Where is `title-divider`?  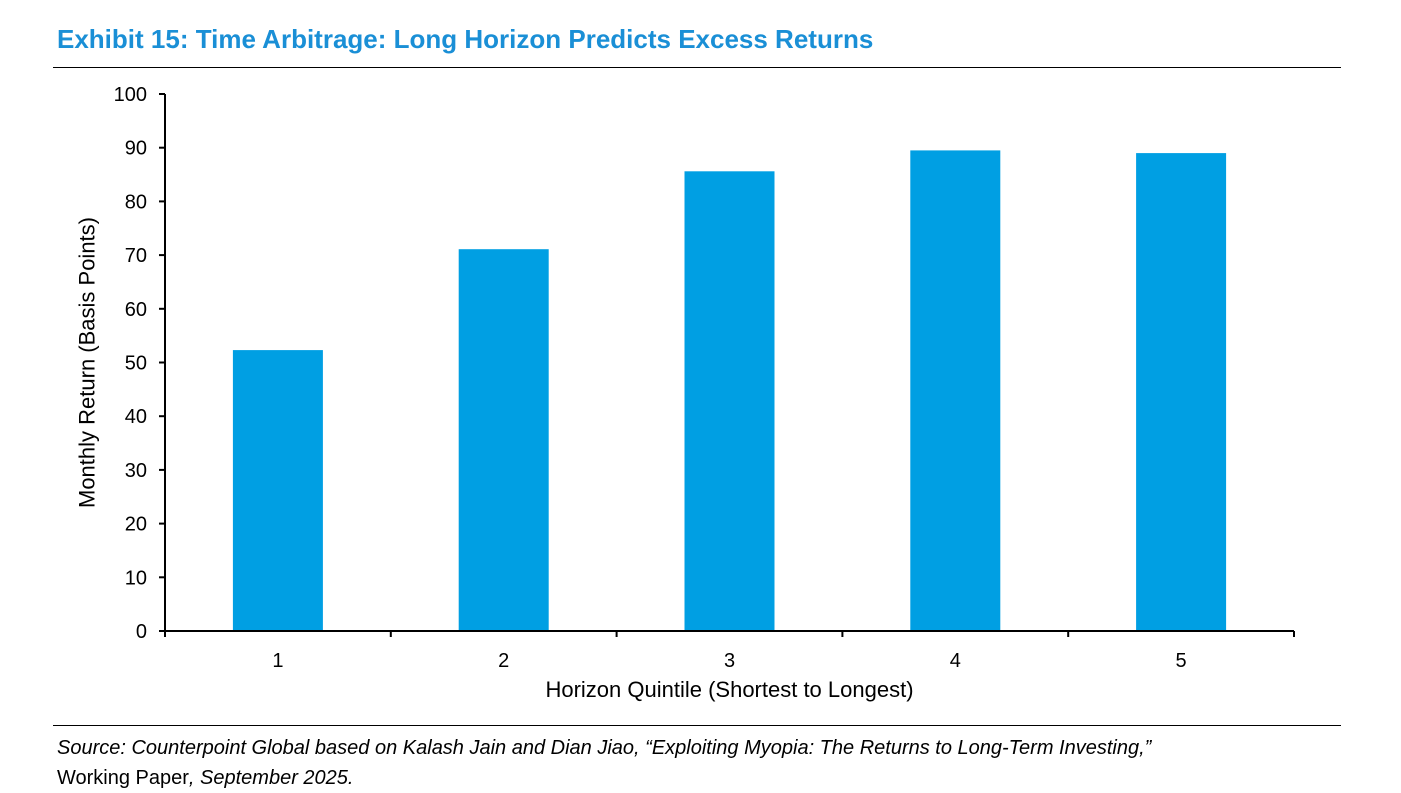
title-divider is located at coordinates (697, 67).